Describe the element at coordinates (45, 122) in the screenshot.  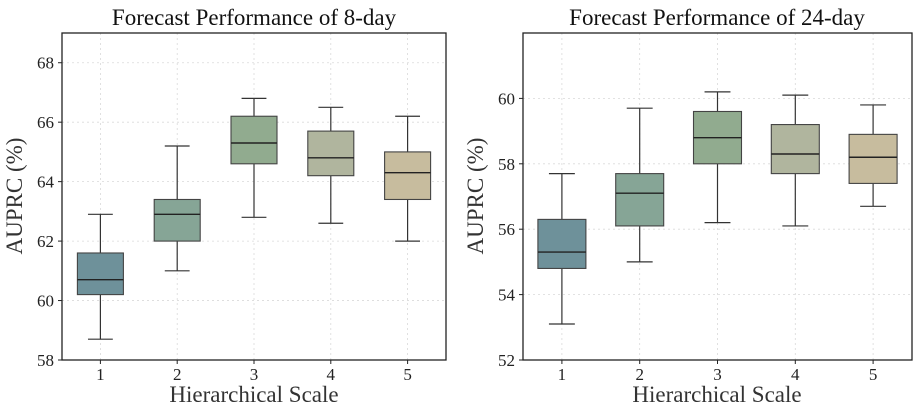
I see `y-tick-label: 66` at that location.